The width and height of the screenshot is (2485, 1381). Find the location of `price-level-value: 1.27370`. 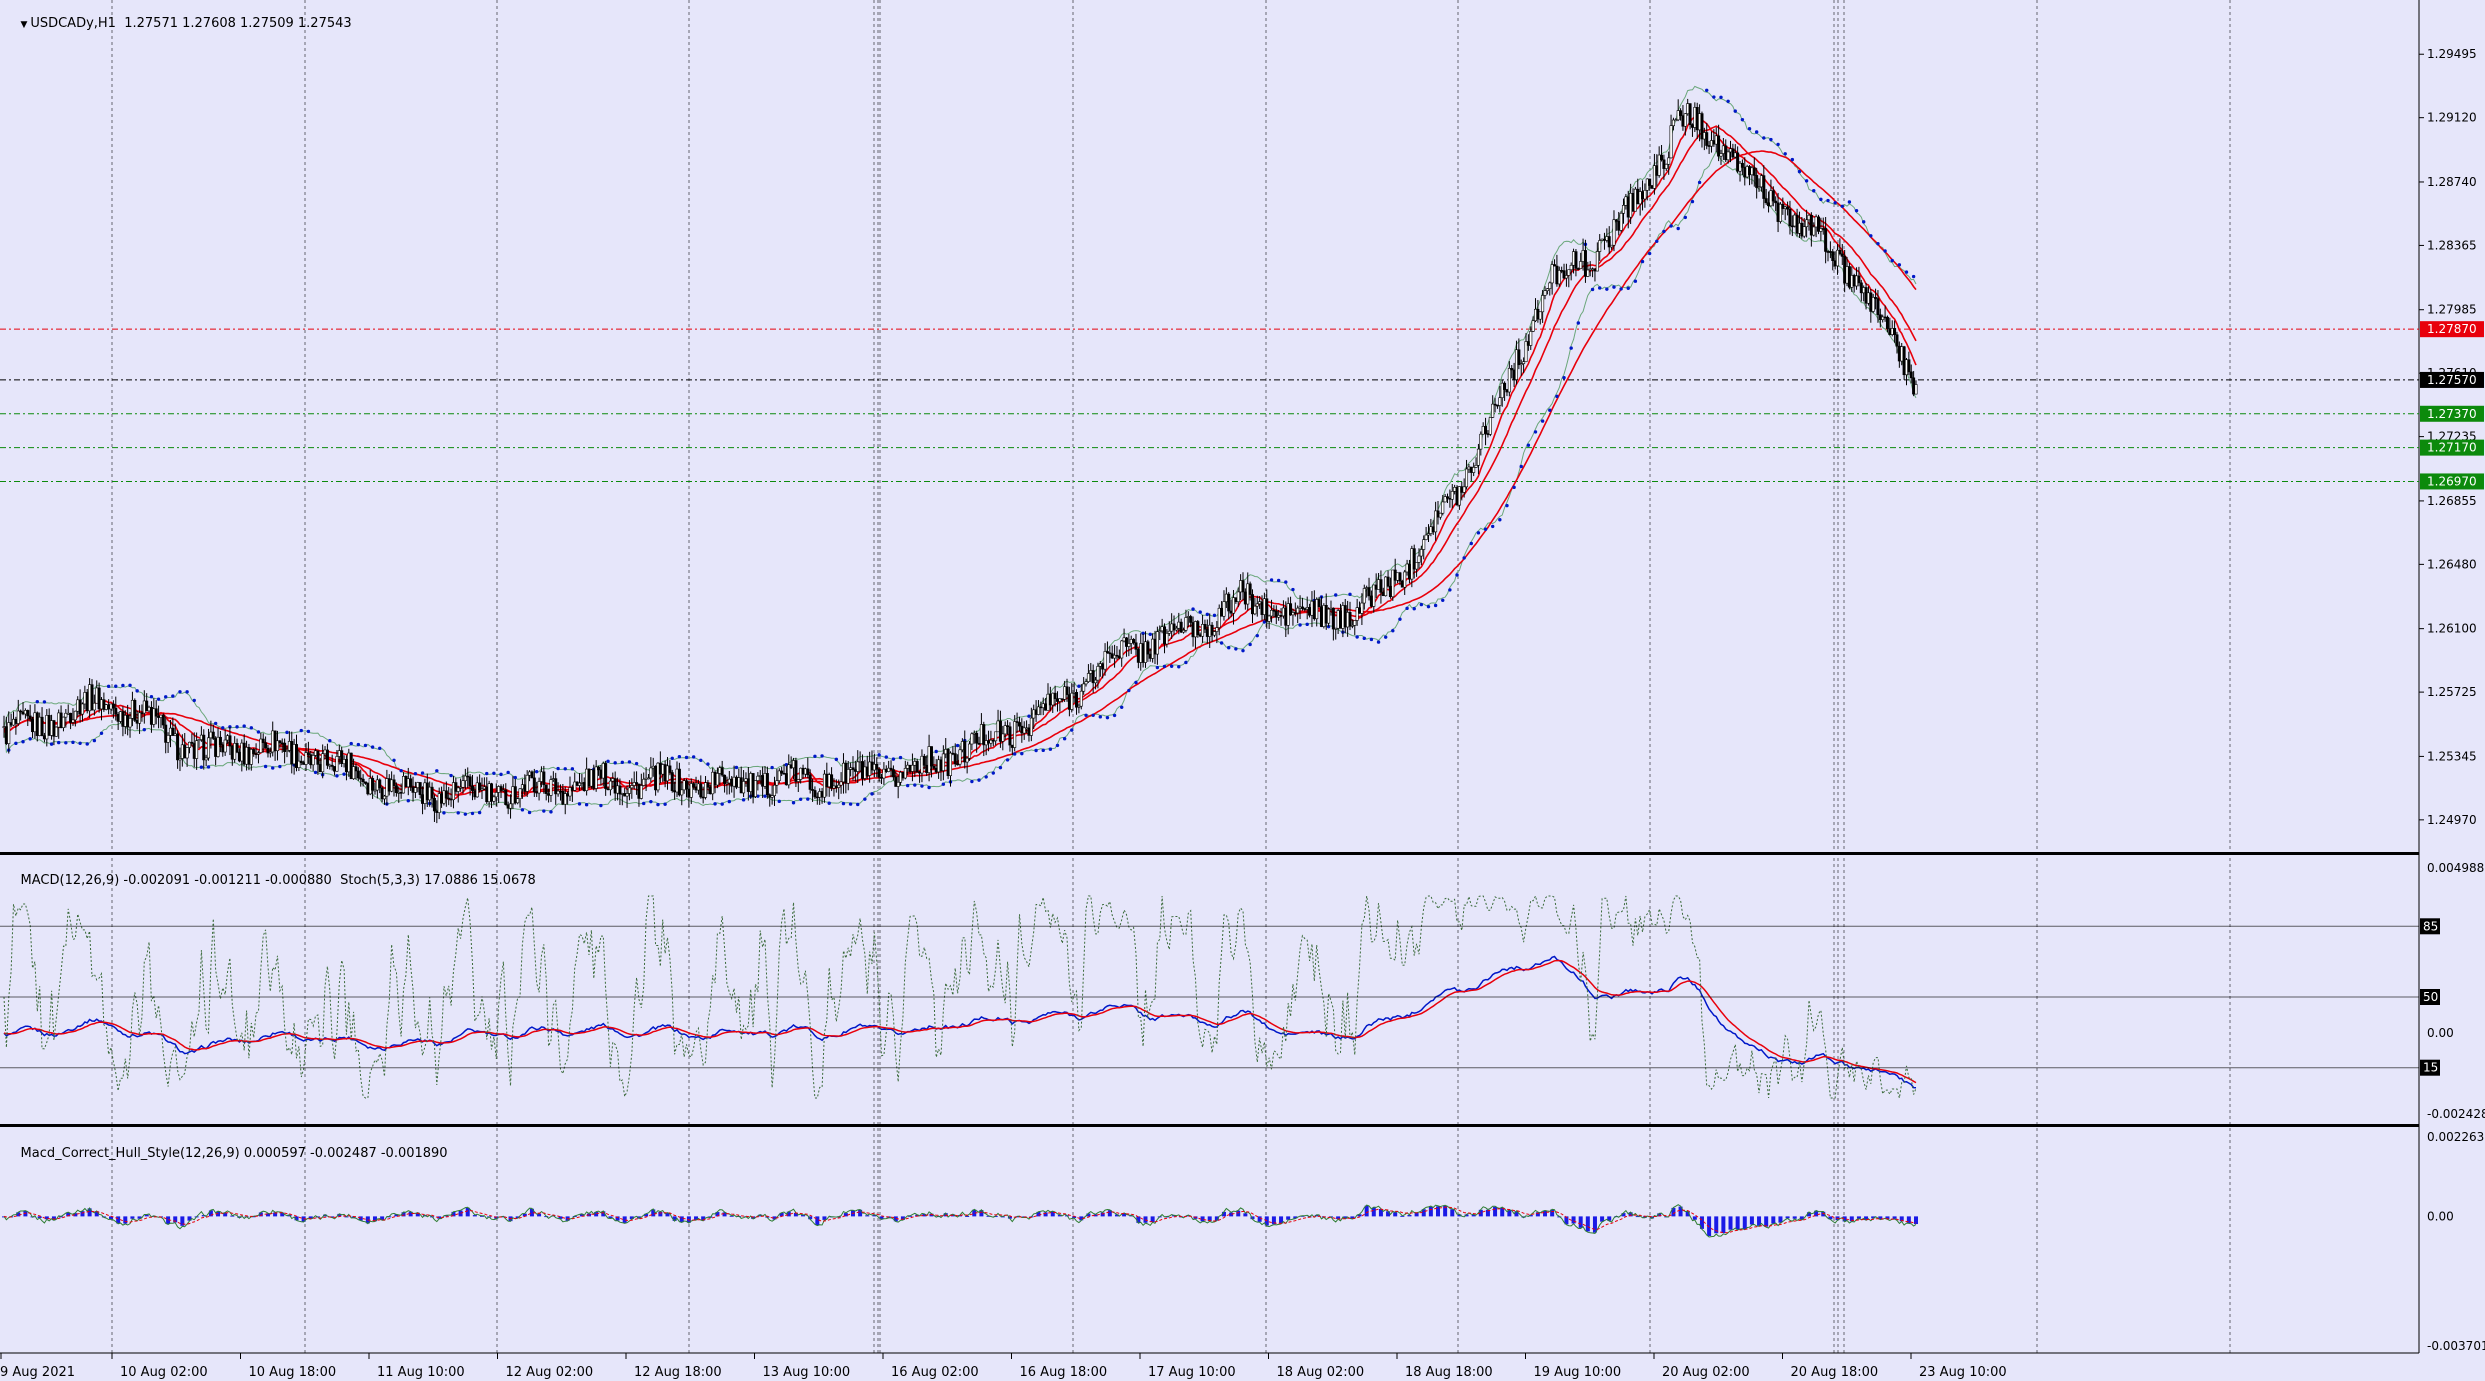

price-level-value: 1.27370 is located at coordinates (2452, 414).